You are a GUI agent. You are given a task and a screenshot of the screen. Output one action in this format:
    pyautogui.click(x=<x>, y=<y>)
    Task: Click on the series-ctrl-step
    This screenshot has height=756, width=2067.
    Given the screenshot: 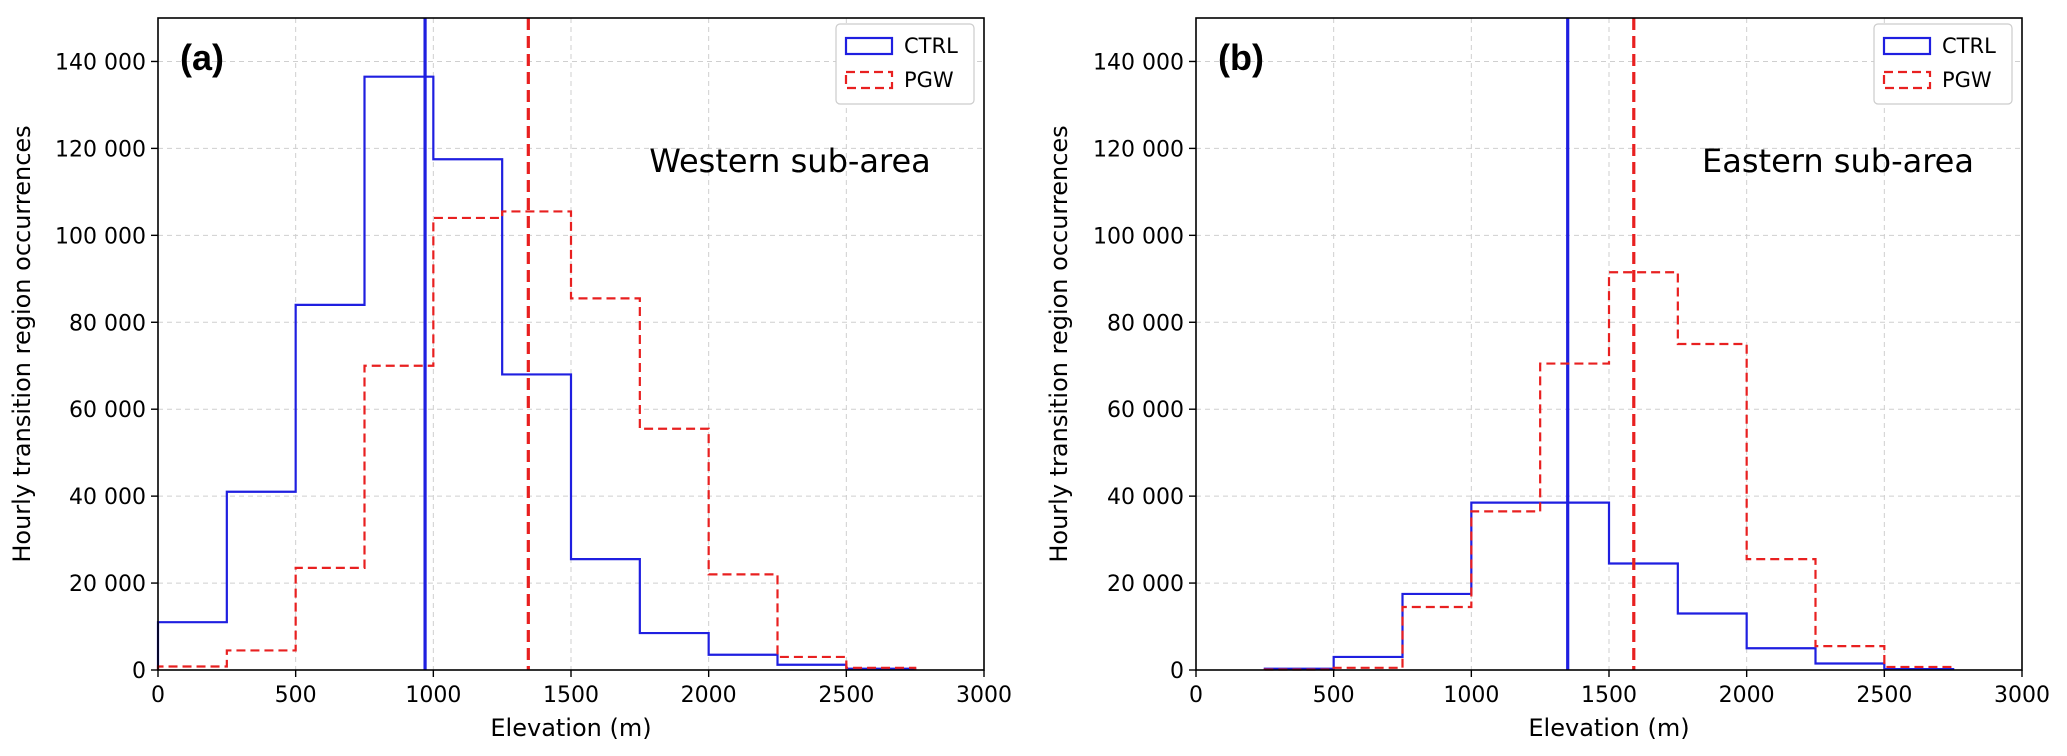 What is the action you would take?
    pyautogui.click(x=1609, y=586)
    